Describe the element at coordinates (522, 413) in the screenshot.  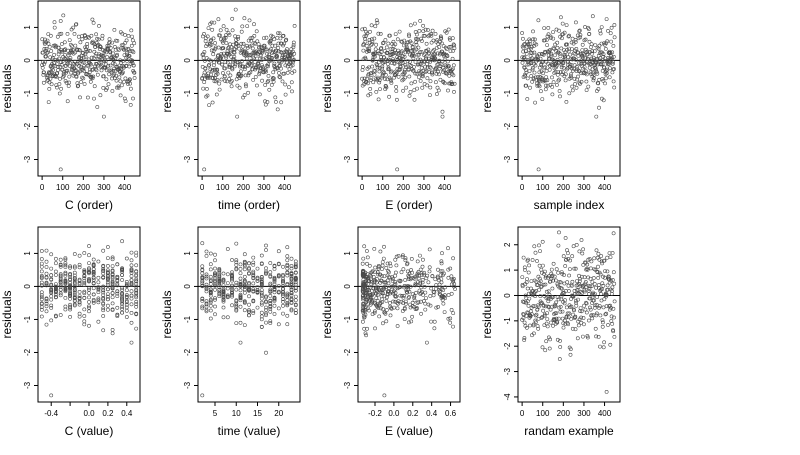
I see `x-tick-label: 0` at that location.